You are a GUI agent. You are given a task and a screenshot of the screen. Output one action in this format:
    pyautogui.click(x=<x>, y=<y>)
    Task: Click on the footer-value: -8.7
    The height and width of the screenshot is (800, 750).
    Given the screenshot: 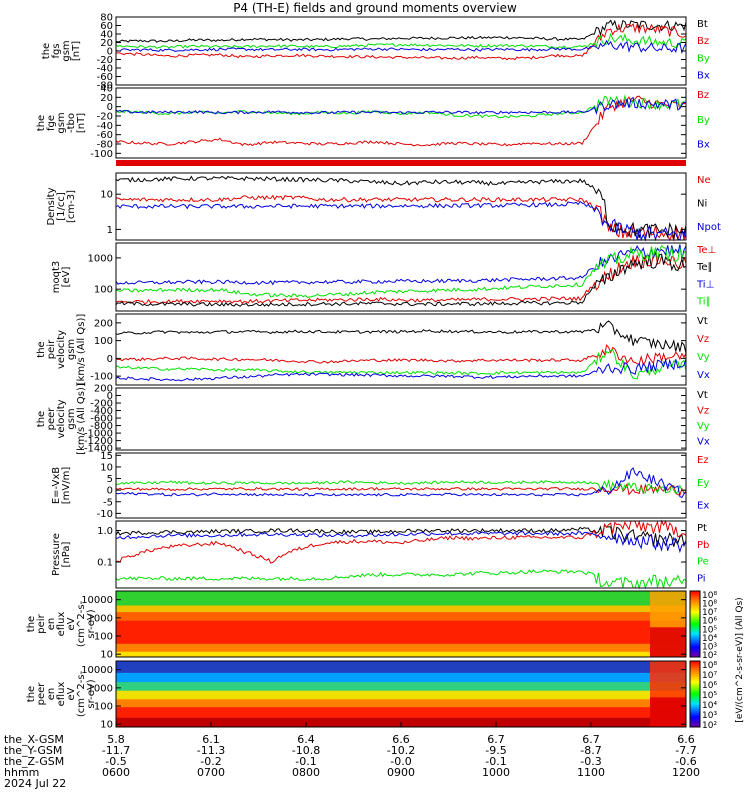 What is the action you would take?
    pyautogui.click(x=590, y=750)
    